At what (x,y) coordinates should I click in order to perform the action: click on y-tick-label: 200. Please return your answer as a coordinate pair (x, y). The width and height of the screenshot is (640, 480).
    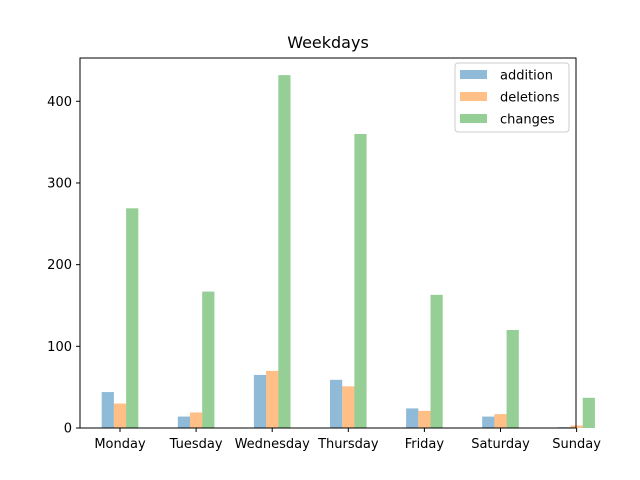
    Looking at the image, I should click on (59, 265).